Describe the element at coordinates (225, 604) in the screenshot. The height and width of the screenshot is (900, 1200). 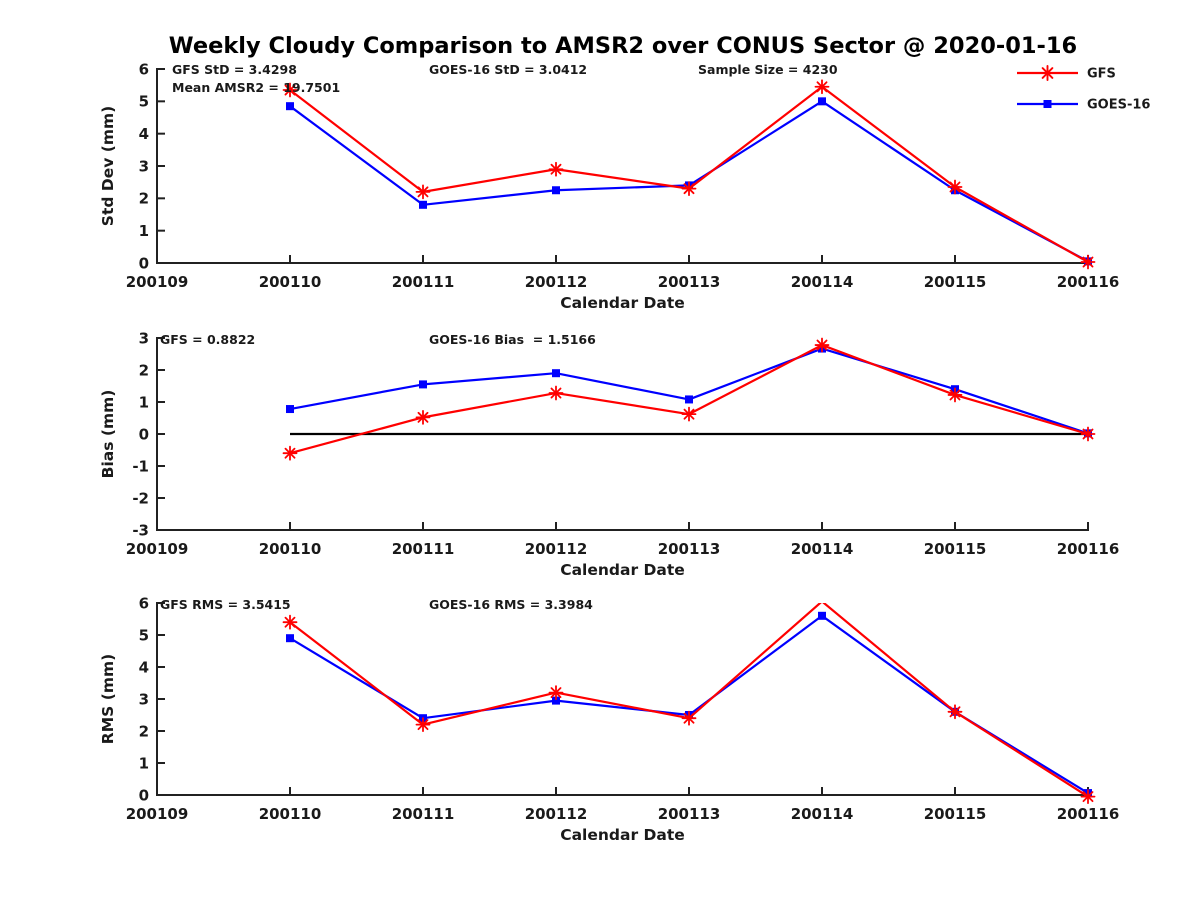
I see `svg-text: GFS RMS = 3.5415` at that location.